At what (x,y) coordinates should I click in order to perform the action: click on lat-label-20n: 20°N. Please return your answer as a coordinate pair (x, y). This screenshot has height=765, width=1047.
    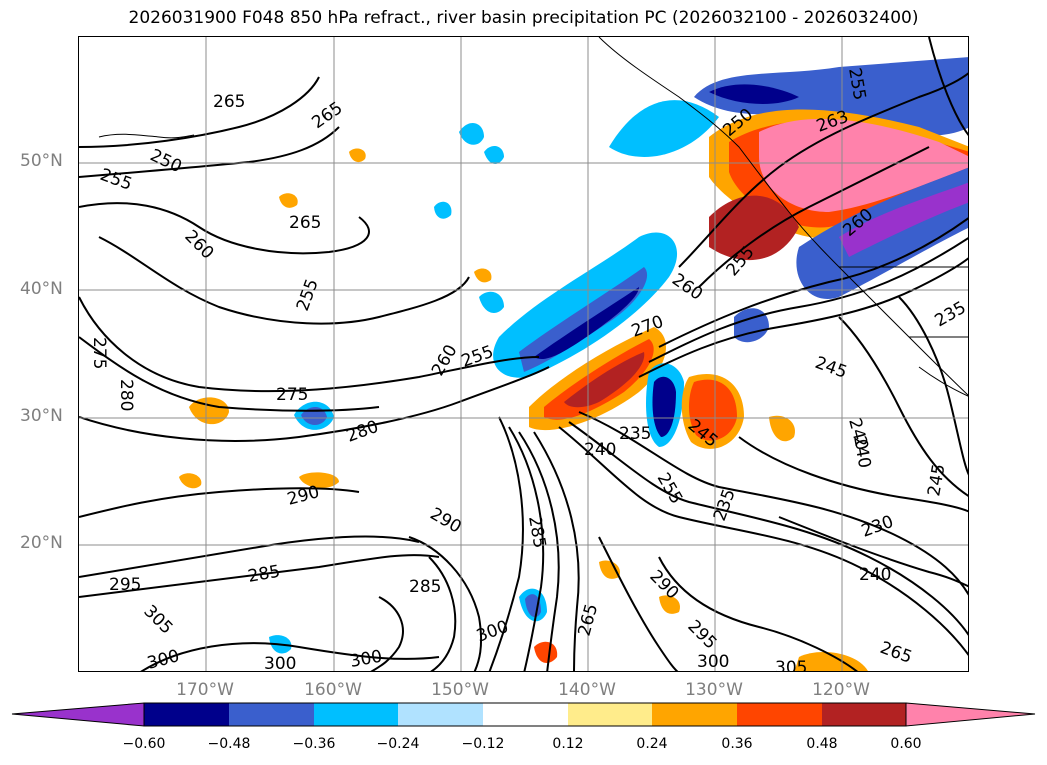
    Looking at the image, I should click on (41, 543).